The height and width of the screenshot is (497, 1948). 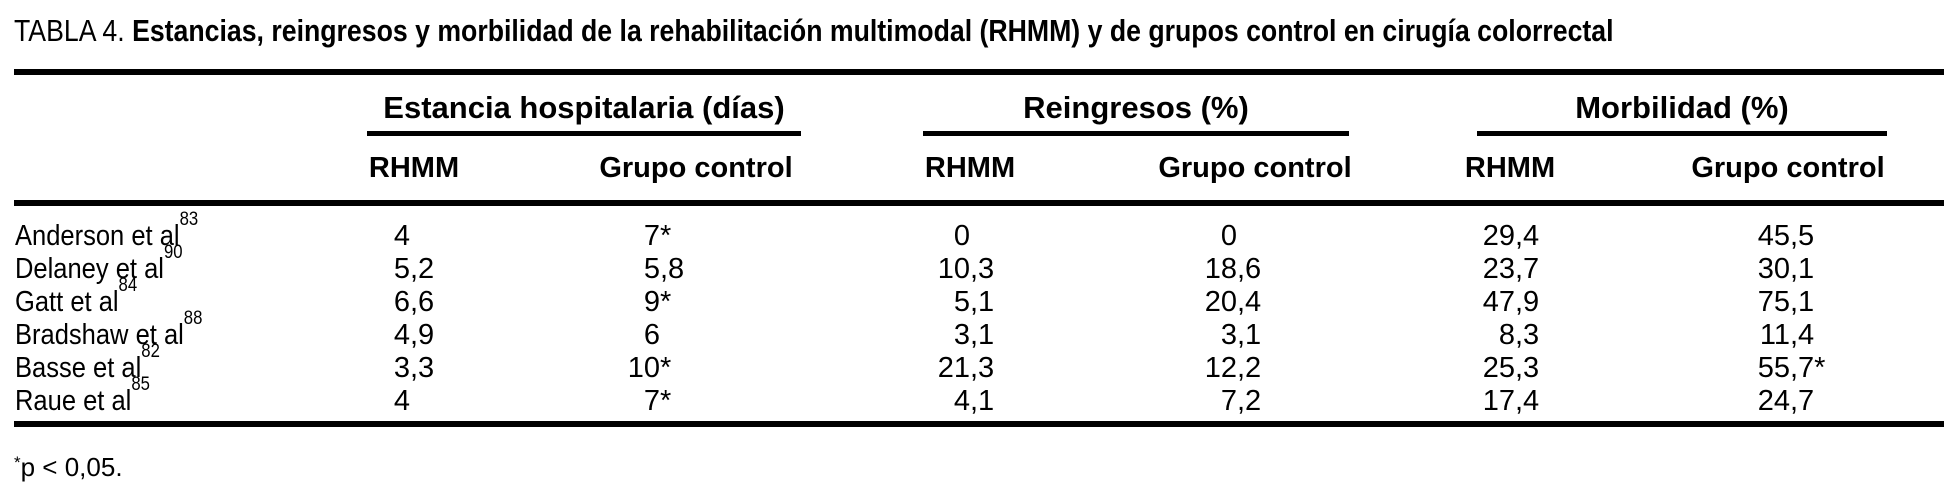 I want to click on value-cell-reingresos-rhmm: 3,1, so click(x=974, y=335).